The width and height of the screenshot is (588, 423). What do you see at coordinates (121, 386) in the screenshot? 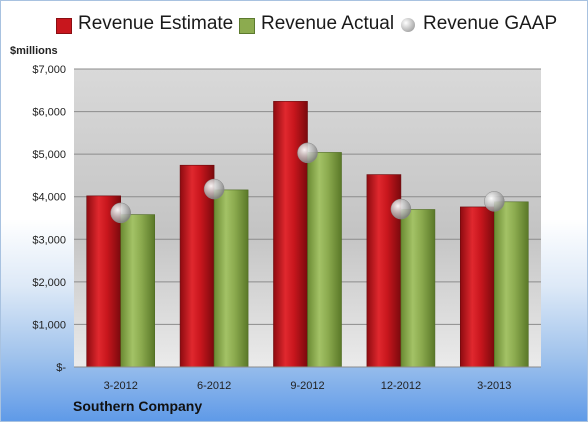
I see `x-tick-label: 3-2012` at bounding box center [121, 386].